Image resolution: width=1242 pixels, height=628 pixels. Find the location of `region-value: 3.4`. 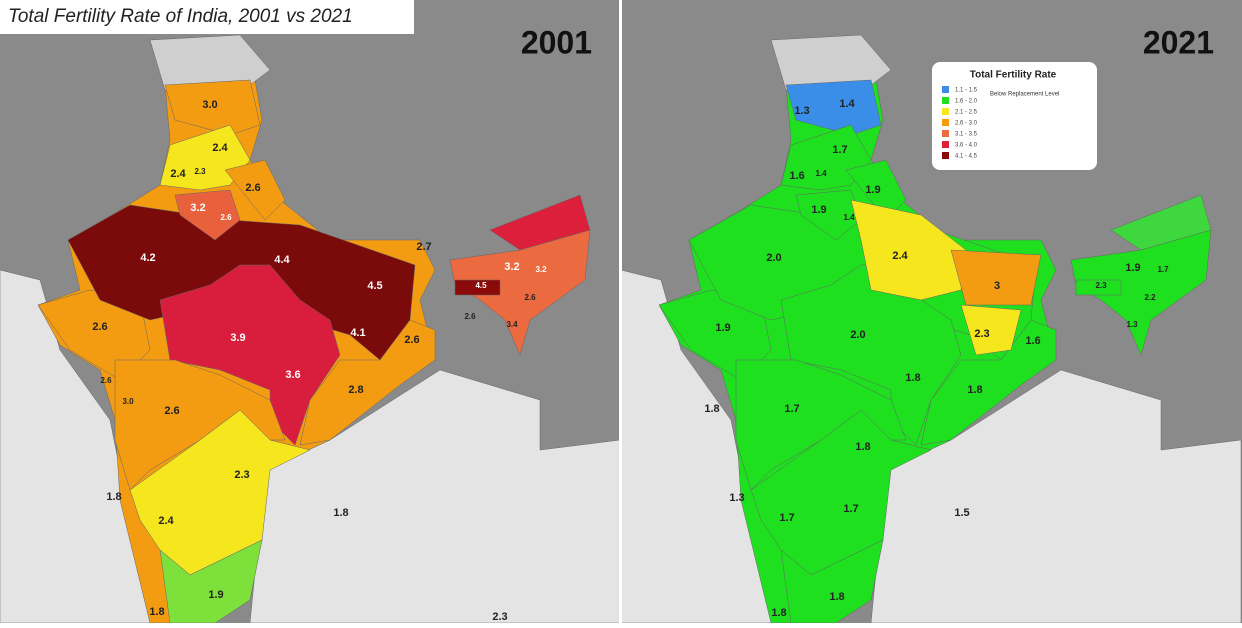

region-value: 3.4 is located at coordinates (512, 324).